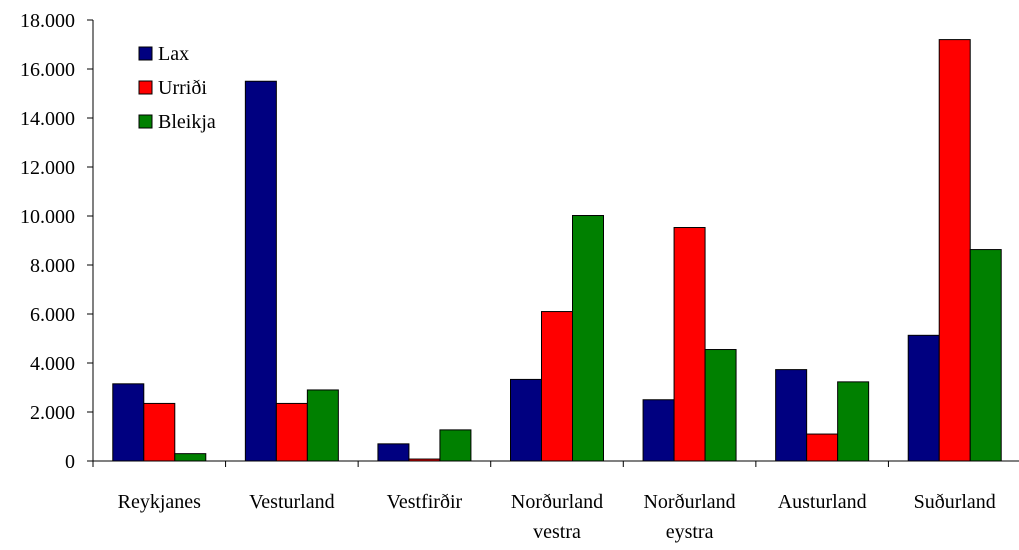  What do you see at coordinates (47, 168) in the screenshot?
I see `y-tick-label: 12.000` at bounding box center [47, 168].